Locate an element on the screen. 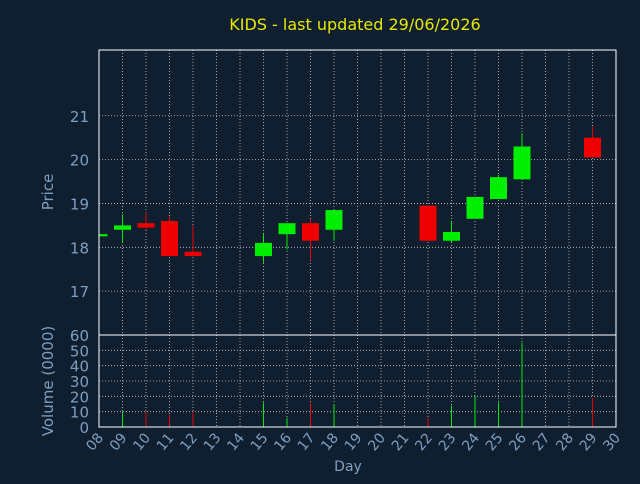 The height and width of the screenshot is (484, 640). x-tick-label: 28 is located at coordinates (565, 442).